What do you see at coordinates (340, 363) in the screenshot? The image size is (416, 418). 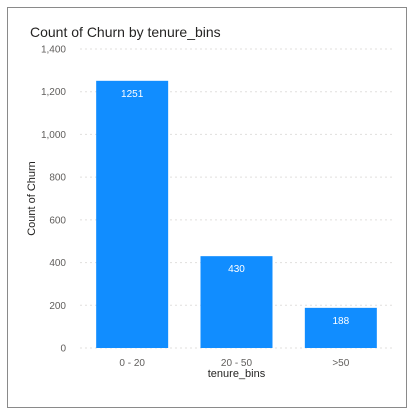 I see `x-tick-label: >50` at bounding box center [340, 363].